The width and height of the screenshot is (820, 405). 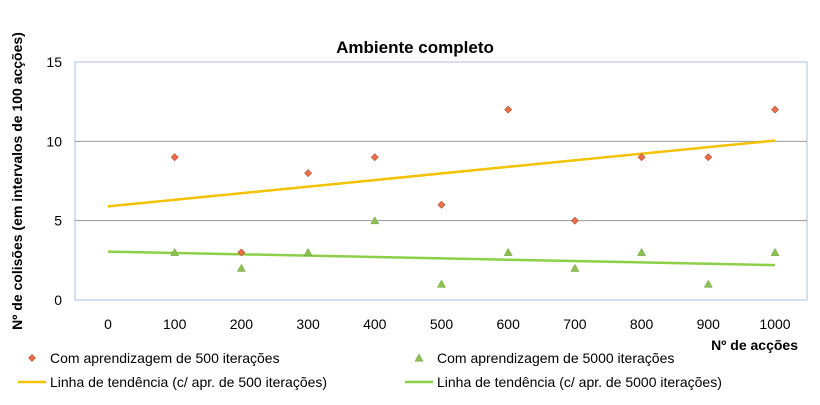 I want to click on x-axis-label: Nº de acções, so click(x=754, y=345).